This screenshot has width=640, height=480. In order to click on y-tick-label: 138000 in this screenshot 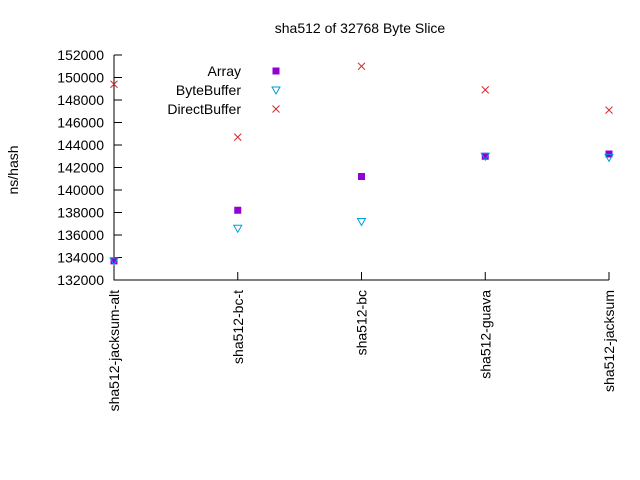, I will do `click(80, 213)`.